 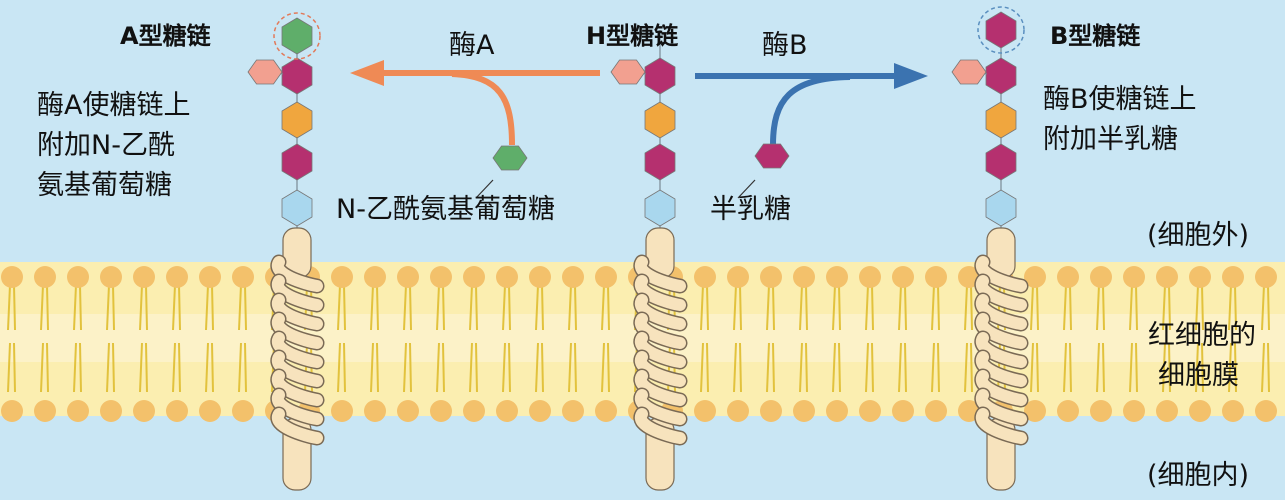 What do you see at coordinates (1110, 139) in the screenshot?
I see `enzyme-b-desc-line-2: 附加半乳糖` at bounding box center [1110, 139].